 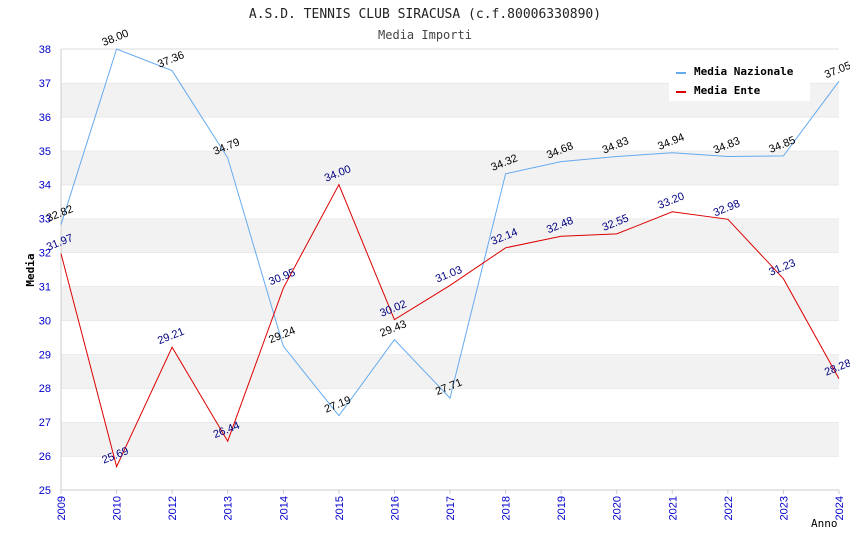 What do you see at coordinates (744, 71) in the screenshot?
I see `legend-label-media-nazionale: Media Nazionale` at bounding box center [744, 71].